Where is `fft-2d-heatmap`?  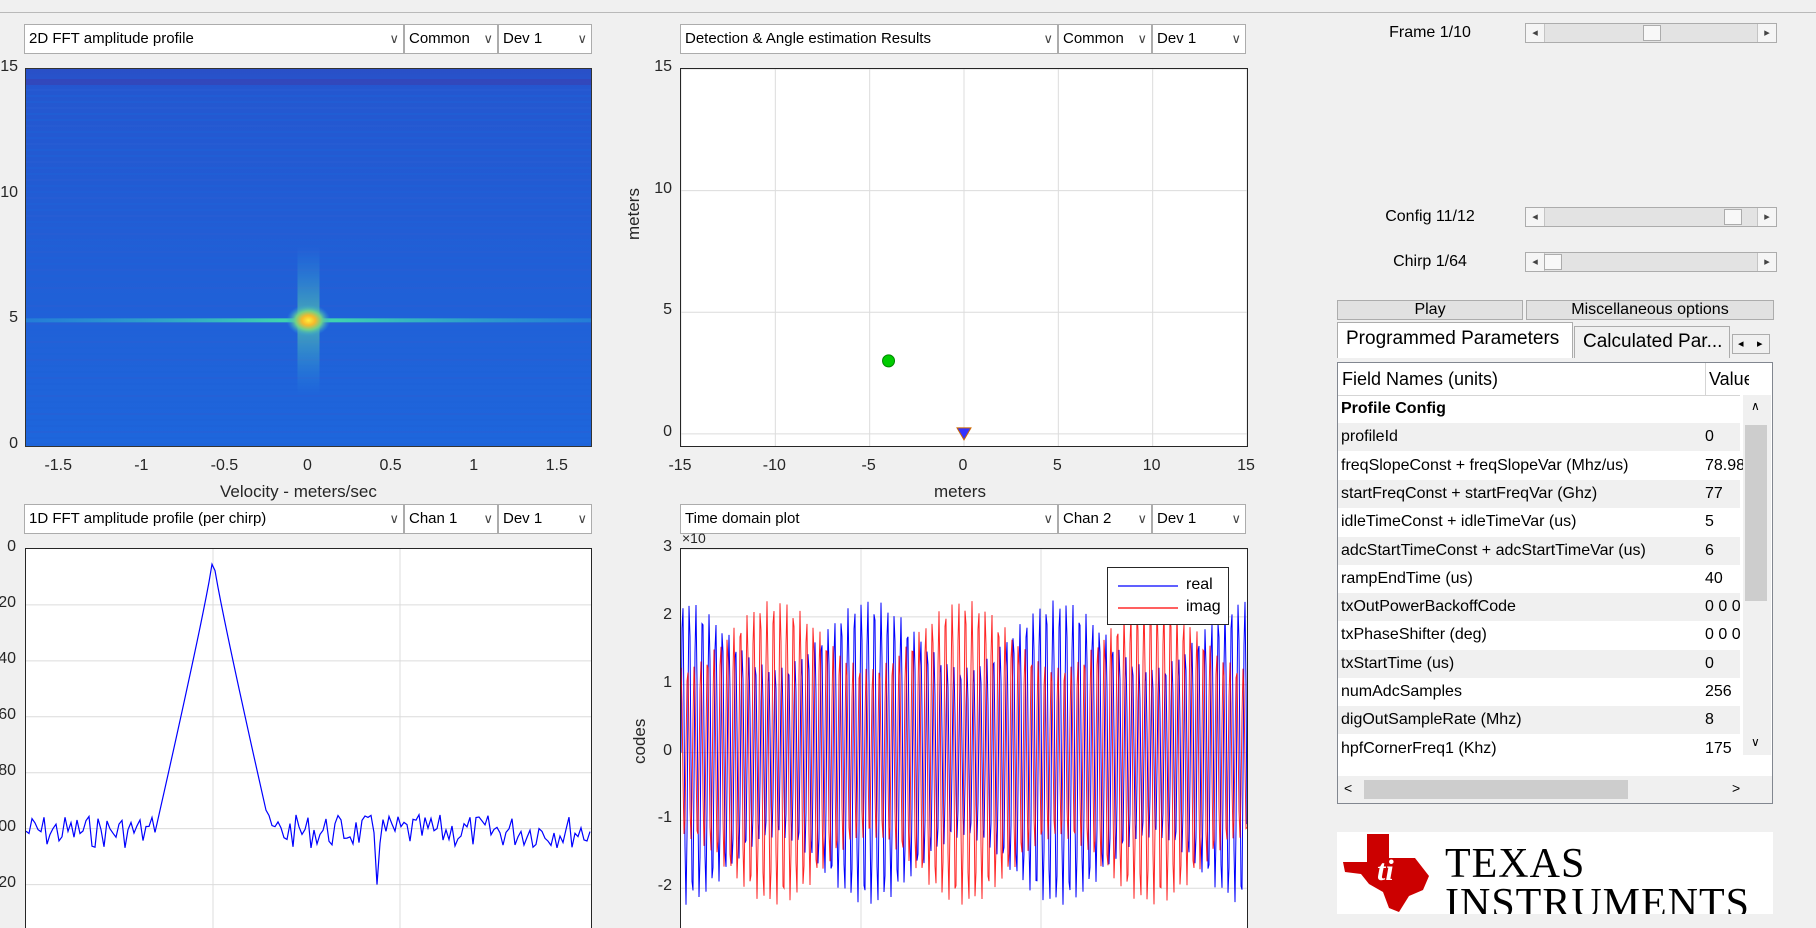 fft-2d-heatmap is located at coordinates (308, 257).